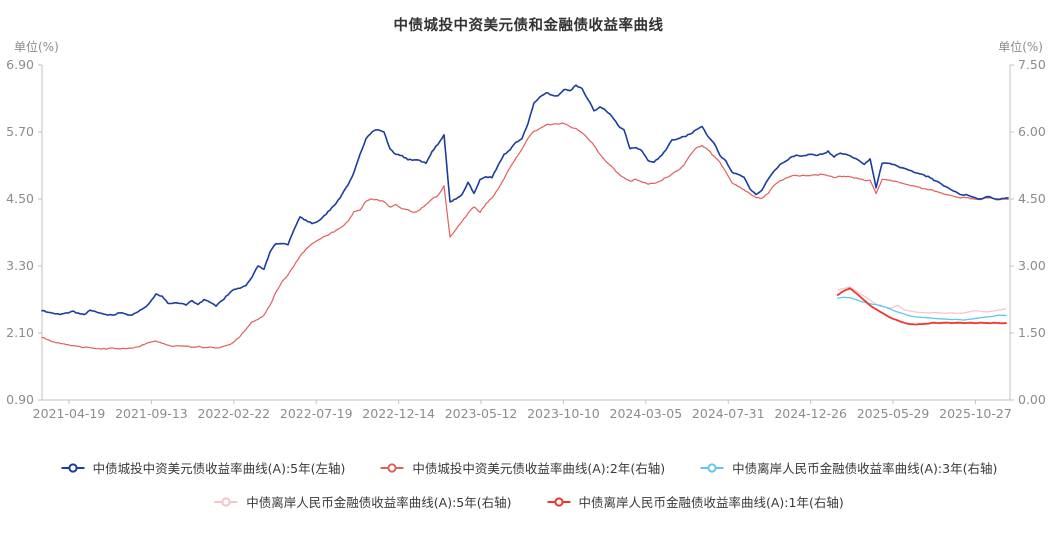  Describe the element at coordinates (893, 413) in the screenshot. I see `x-tick-label: 2025-05-29` at that location.